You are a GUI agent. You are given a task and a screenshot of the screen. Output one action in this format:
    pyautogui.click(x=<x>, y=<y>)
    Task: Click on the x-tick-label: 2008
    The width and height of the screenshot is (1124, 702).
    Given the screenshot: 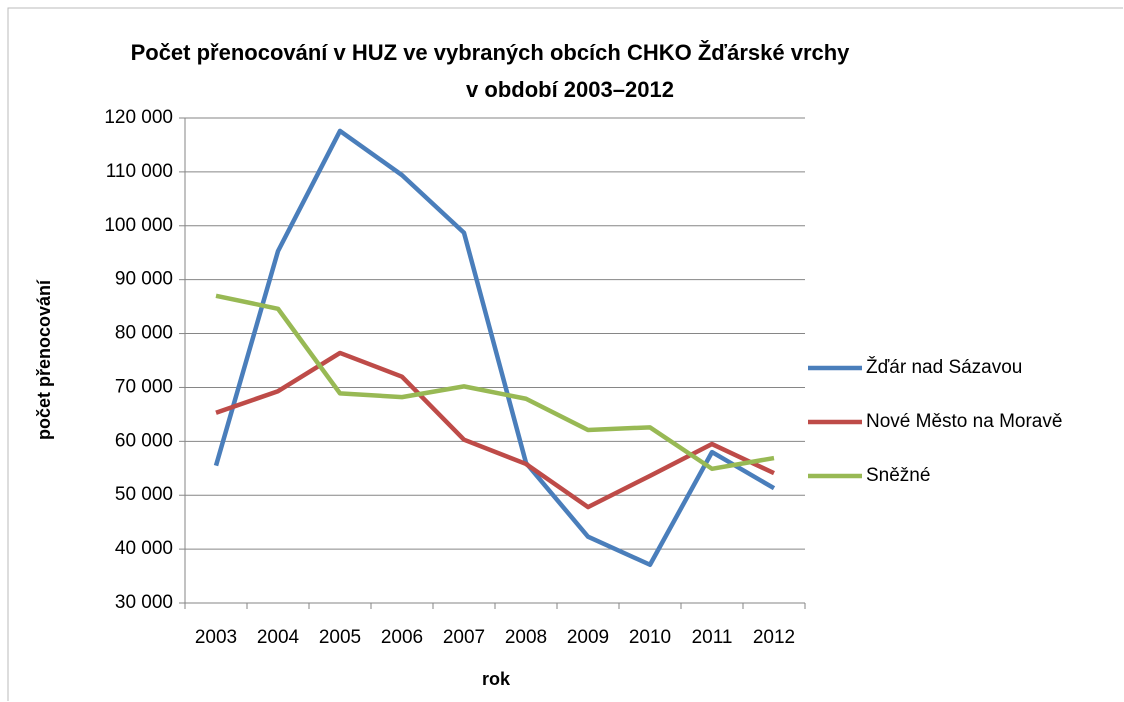 What is the action you would take?
    pyautogui.click(x=526, y=637)
    